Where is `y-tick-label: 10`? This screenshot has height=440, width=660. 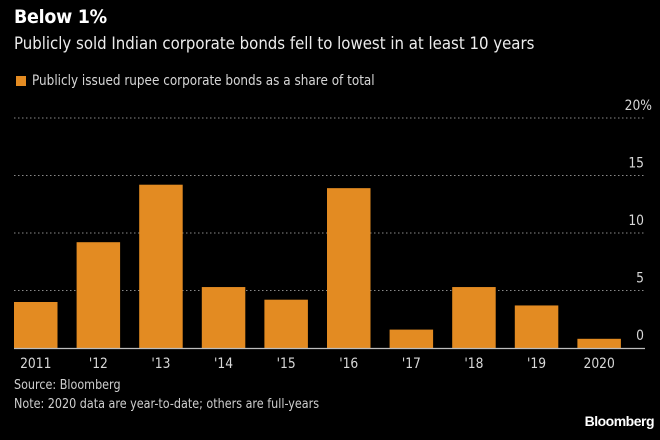 y-tick-label: 10 is located at coordinates (636, 221).